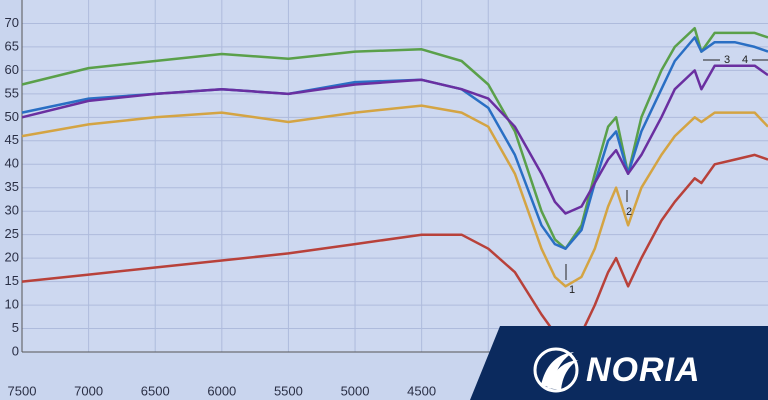 The width and height of the screenshot is (768, 400). I want to click on y-tick-label: 50, so click(12, 116).